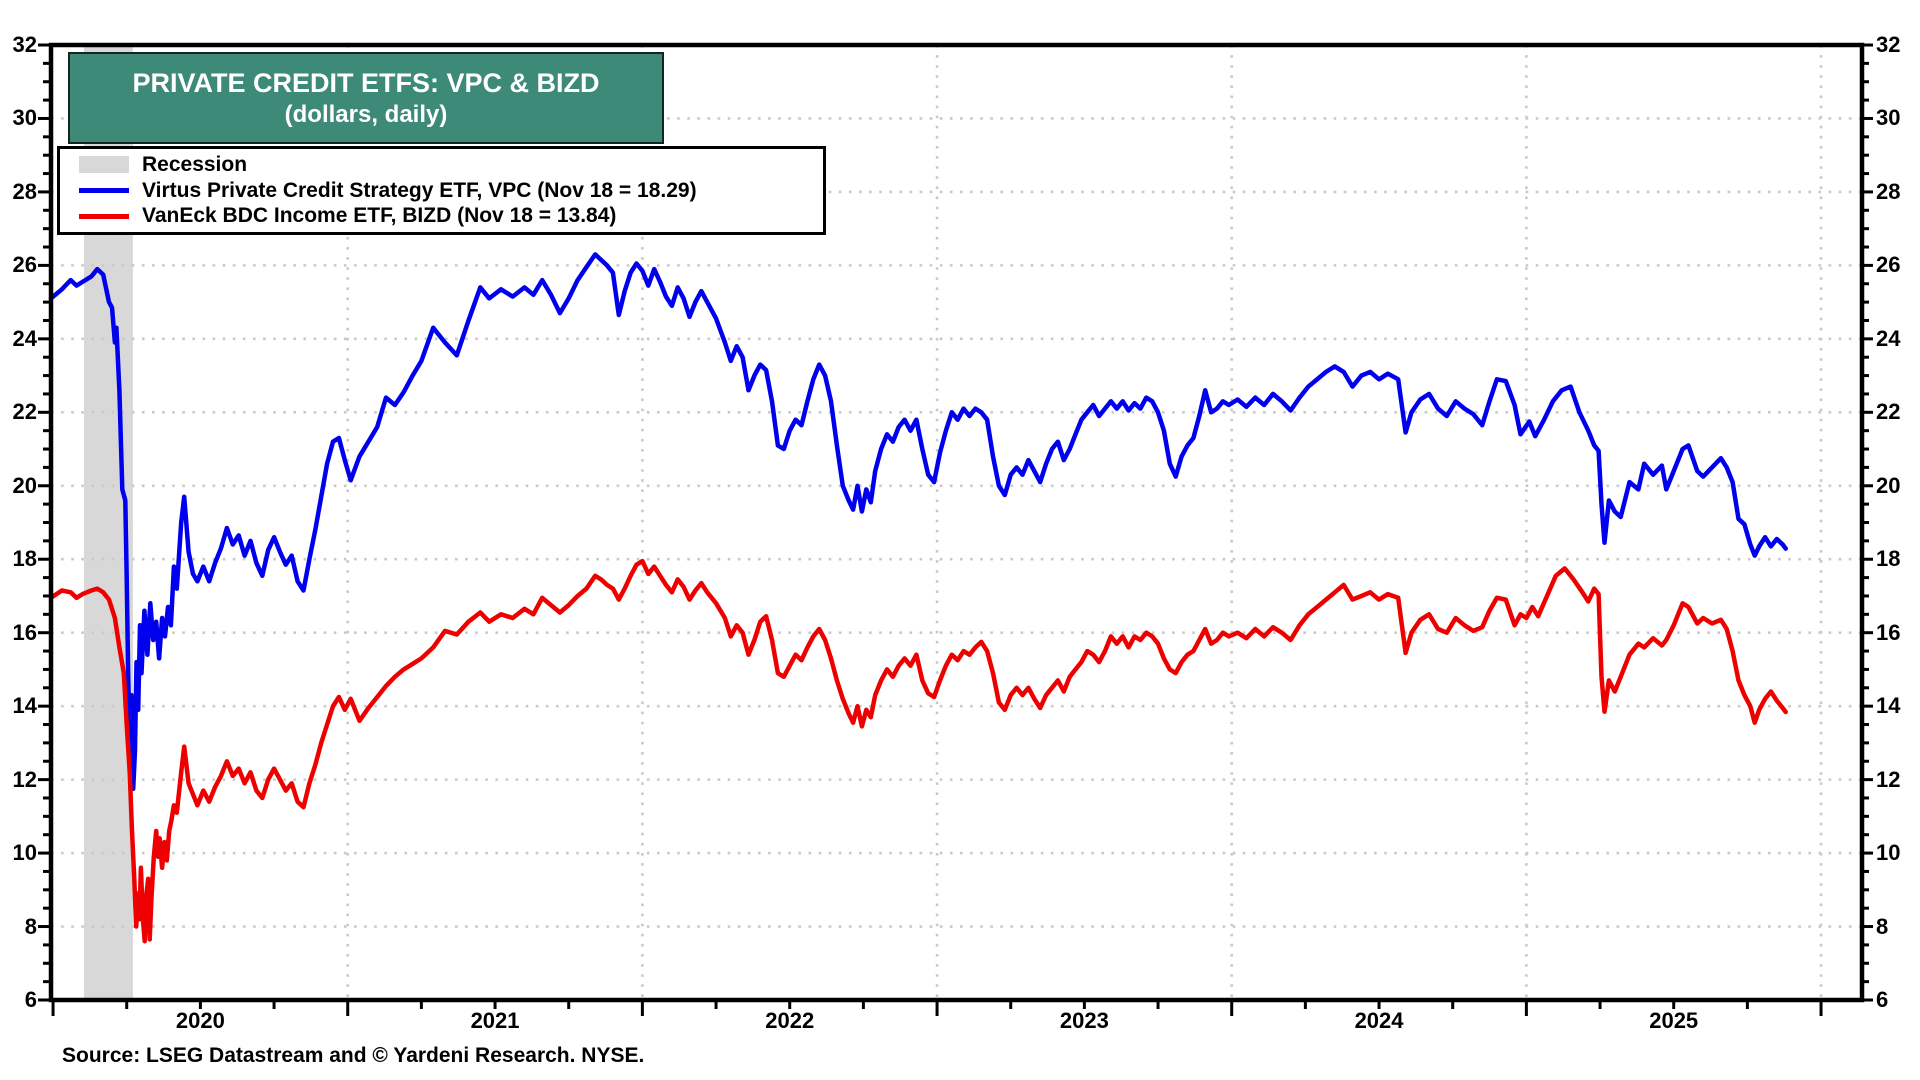 The image size is (1920, 1080). I want to click on y-axis-label-left: 22, so click(24, 412).